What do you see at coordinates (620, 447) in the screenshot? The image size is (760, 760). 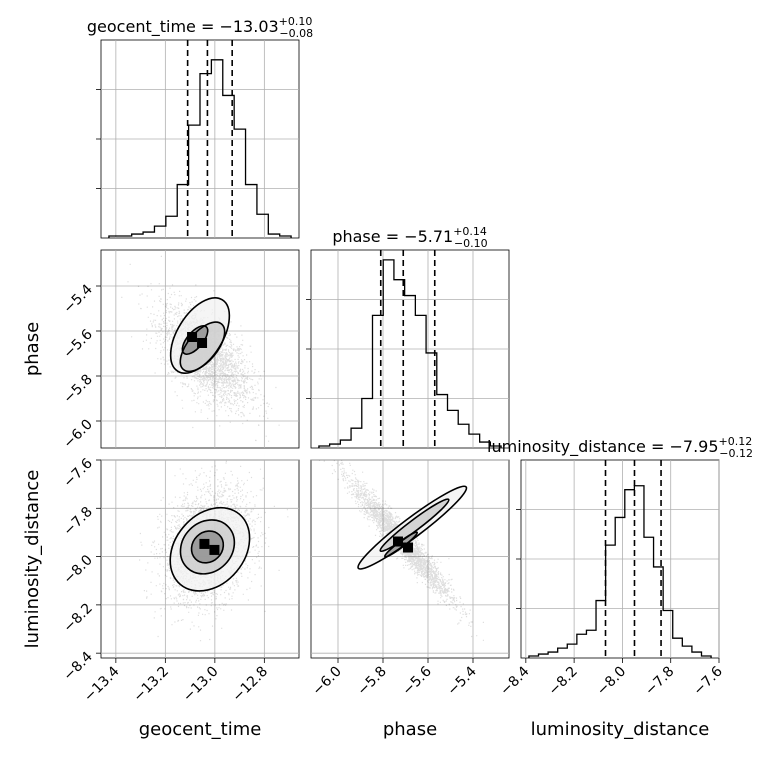 I see `title-luminosity_distance: luminosity_distance = −7.95+0.12 −0.12` at bounding box center [620, 447].